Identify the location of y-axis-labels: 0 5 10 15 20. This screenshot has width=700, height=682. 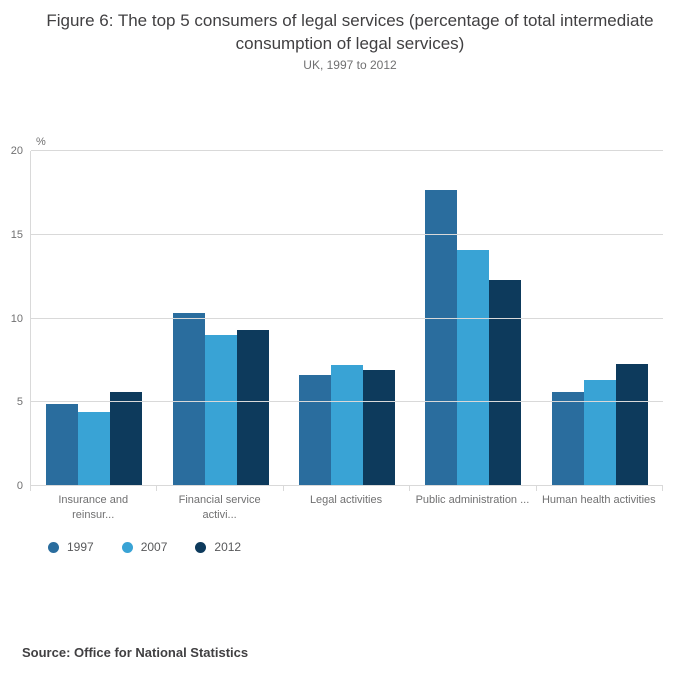
(13, 318).